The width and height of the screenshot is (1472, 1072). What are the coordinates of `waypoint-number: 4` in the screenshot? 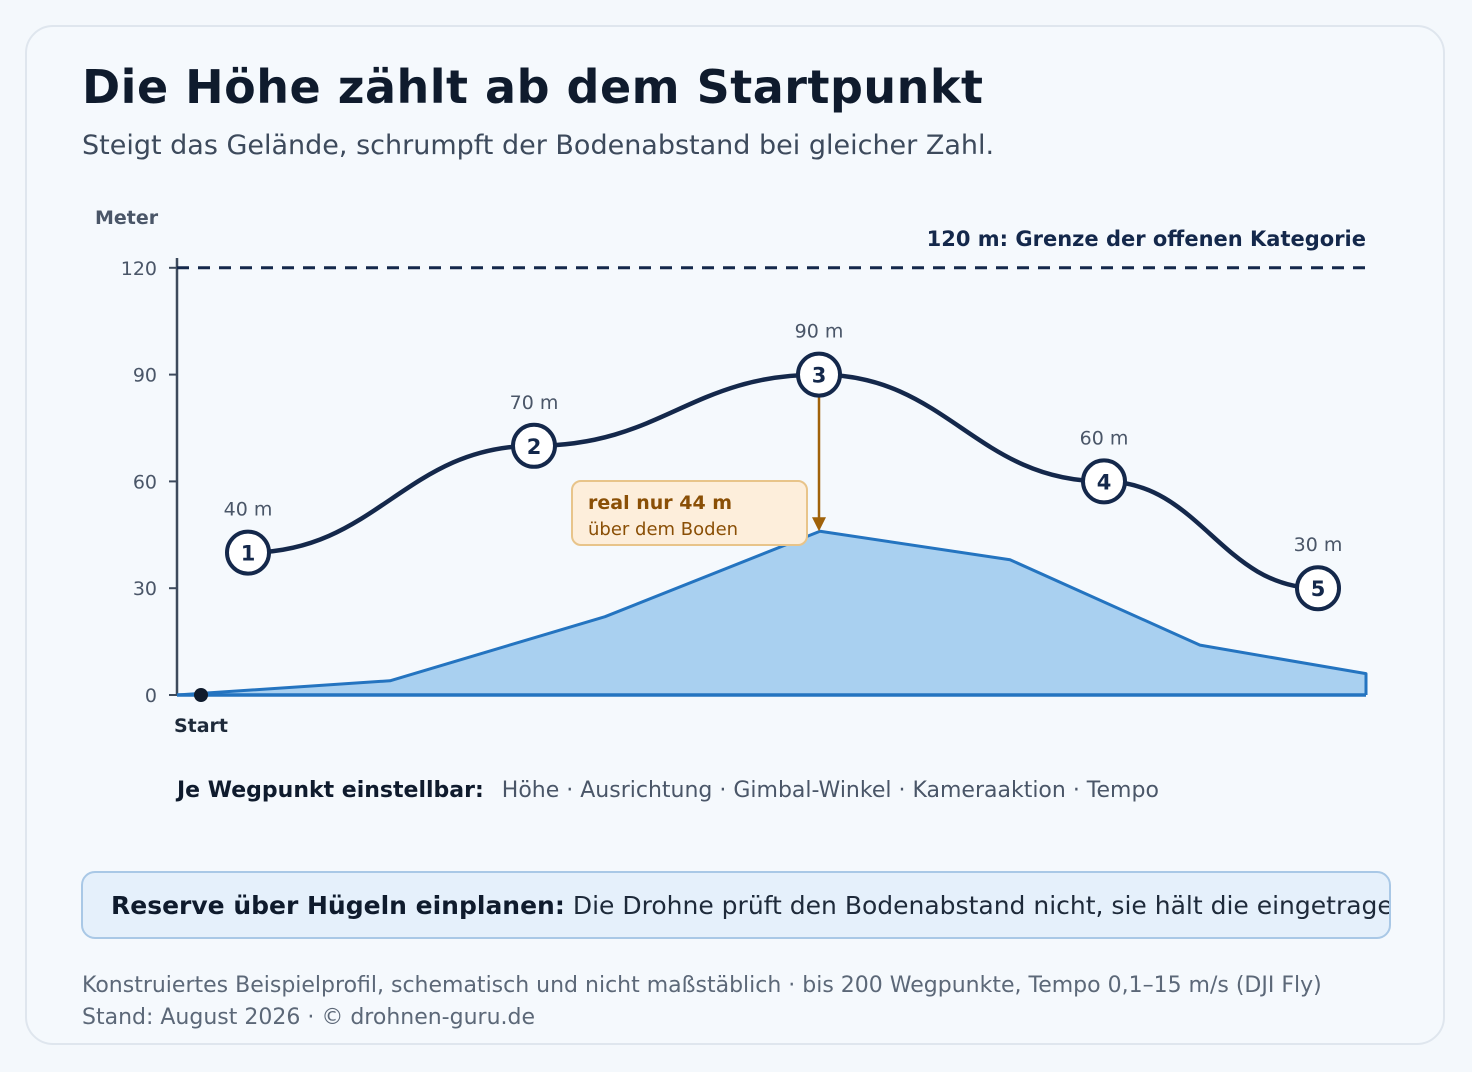 It's located at (1104, 482).